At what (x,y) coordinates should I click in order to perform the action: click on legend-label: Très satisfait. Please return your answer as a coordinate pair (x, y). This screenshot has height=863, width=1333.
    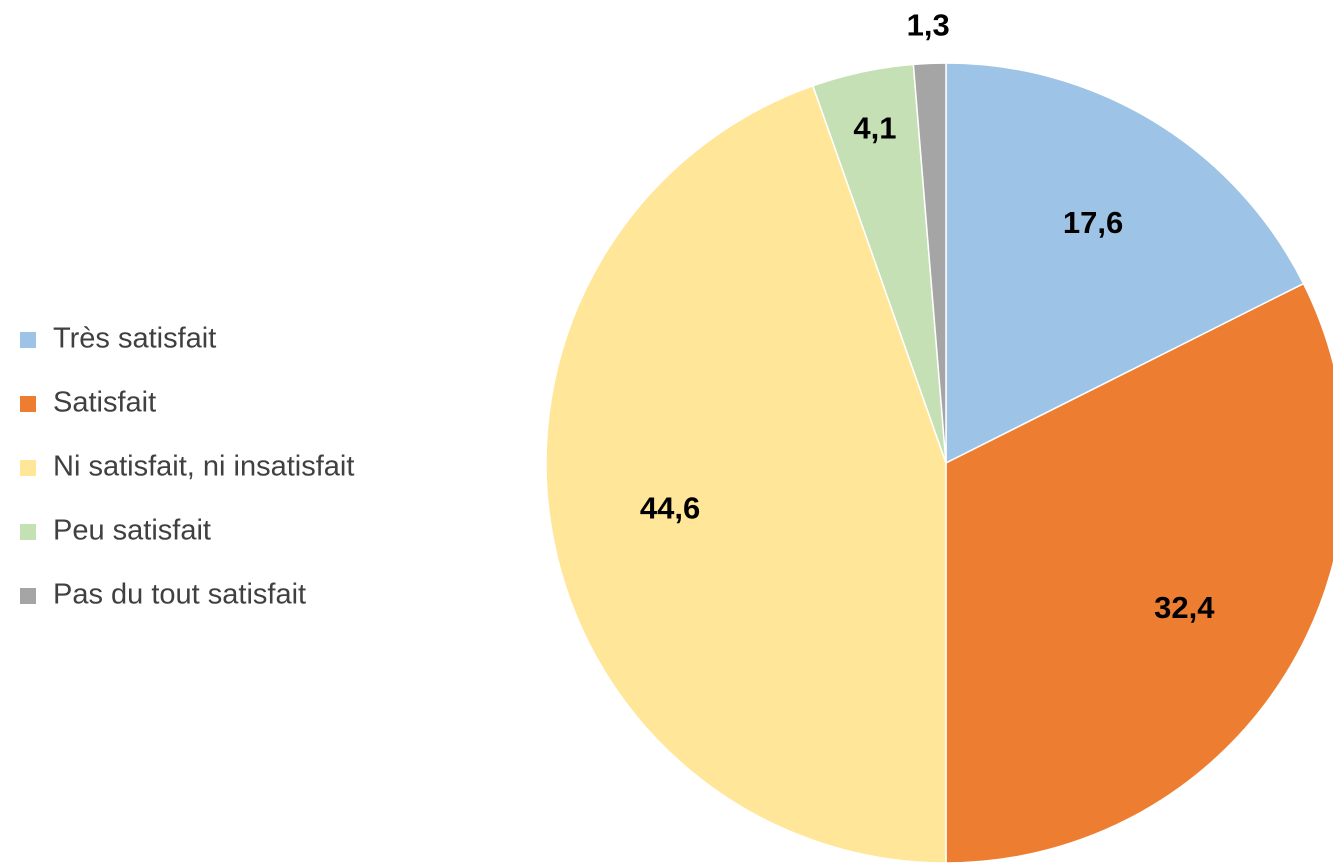
    Looking at the image, I should click on (134, 339).